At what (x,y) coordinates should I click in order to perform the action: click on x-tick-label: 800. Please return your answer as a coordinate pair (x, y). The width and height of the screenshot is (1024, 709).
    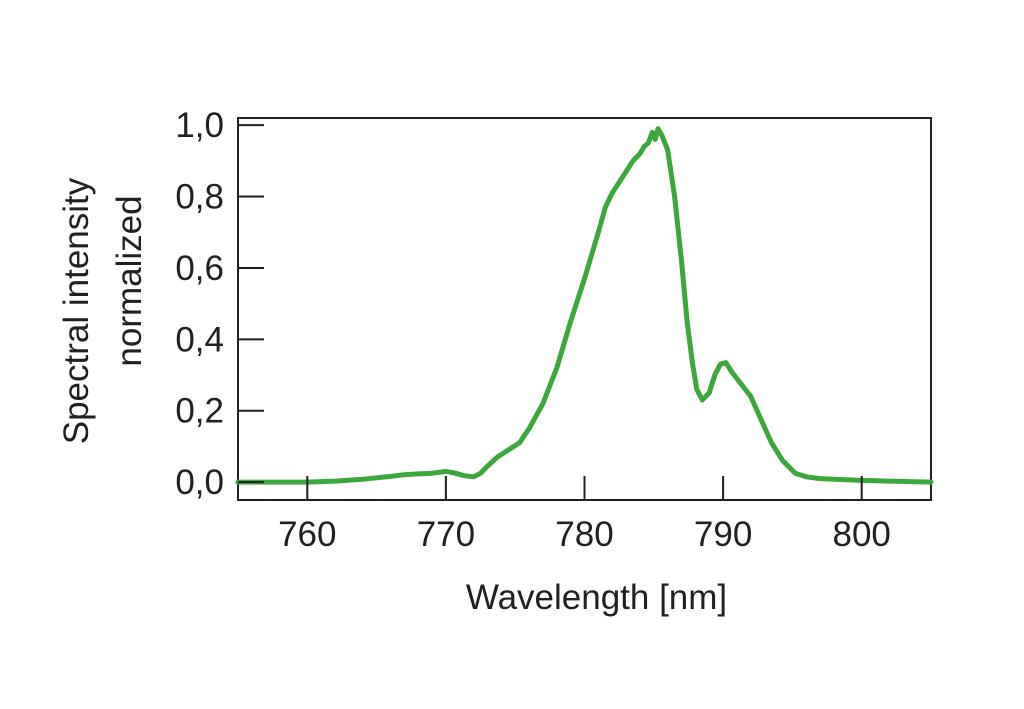
    Looking at the image, I should click on (861, 534).